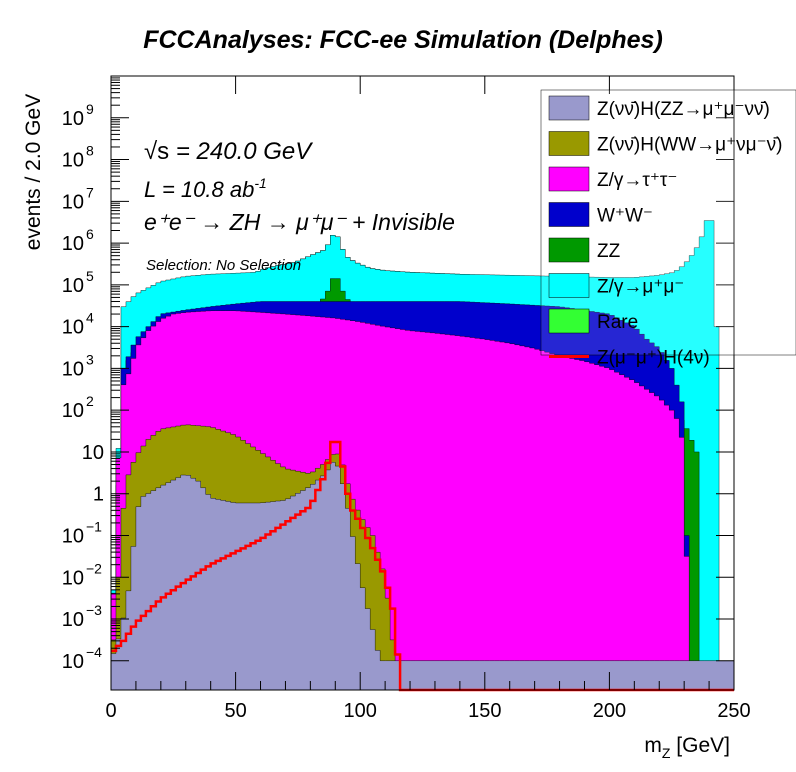 The height and width of the screenshot is (772, 796). I want to click on y-tick-exponent: −4, so click(94, 652).